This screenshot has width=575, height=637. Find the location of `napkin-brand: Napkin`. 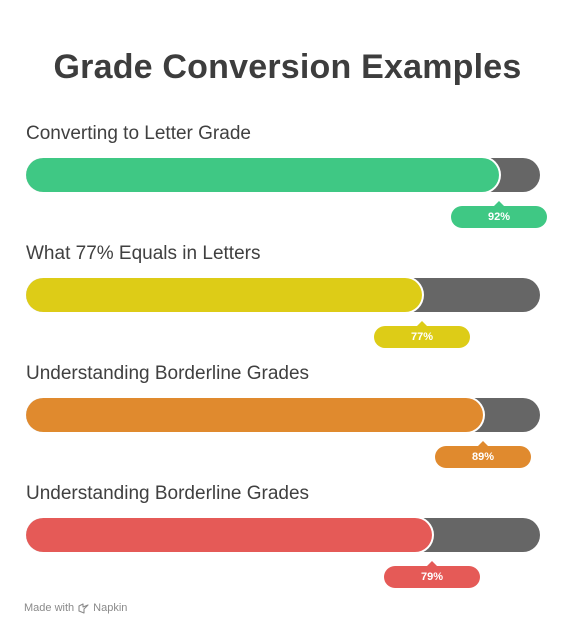

napkin-brand: Napkin is located at coordinates (110, 608).